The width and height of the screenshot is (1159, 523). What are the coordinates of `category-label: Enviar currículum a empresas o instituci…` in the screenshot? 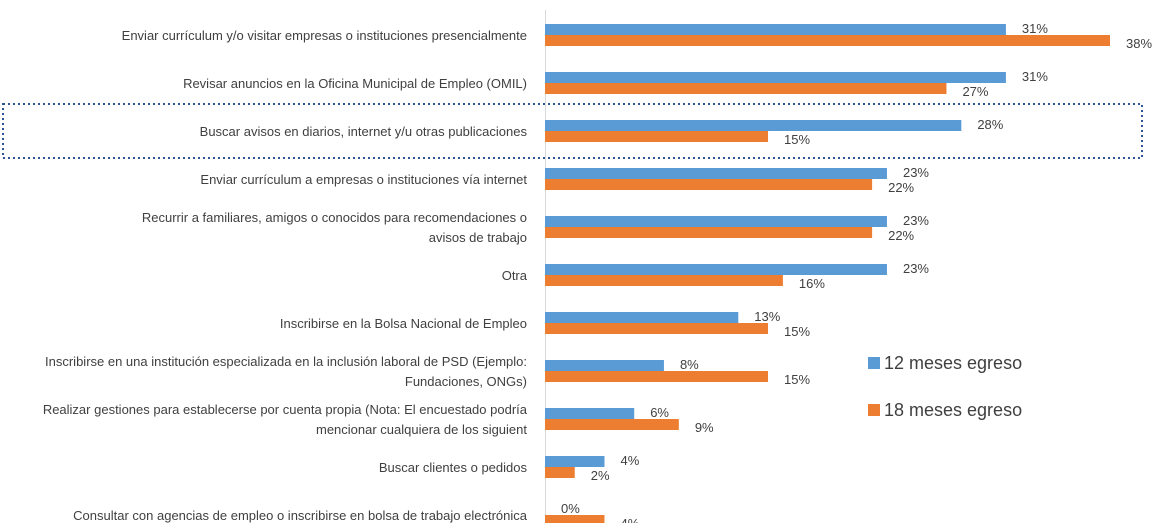 It's located at (363, 179).